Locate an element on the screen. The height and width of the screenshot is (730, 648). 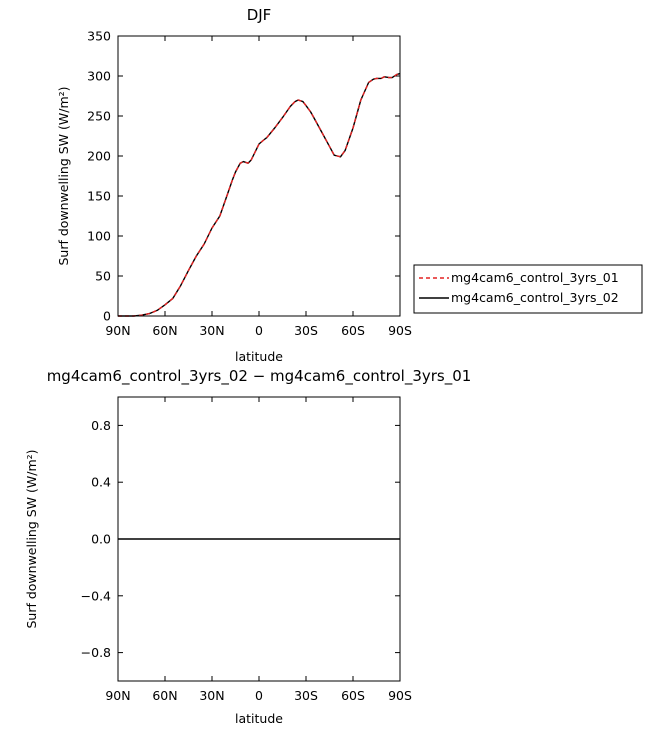
top-y-tick-label: 0 is located at coordinates (107, 316).